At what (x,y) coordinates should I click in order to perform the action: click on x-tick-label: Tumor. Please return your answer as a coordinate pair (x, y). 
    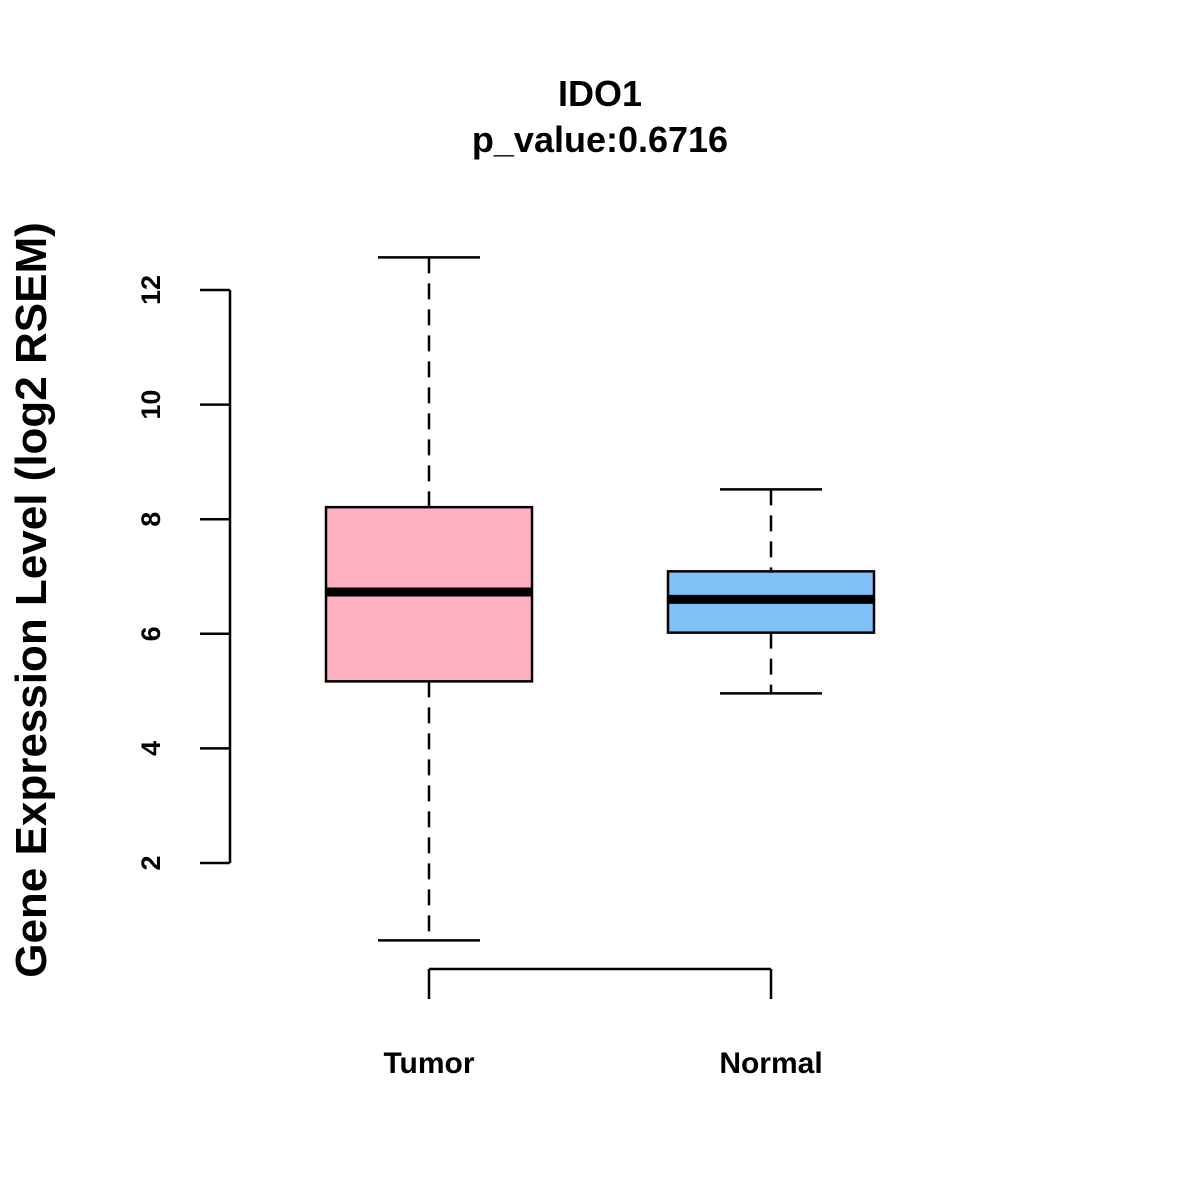
    Looking at the image, I should click on (428, 1063).